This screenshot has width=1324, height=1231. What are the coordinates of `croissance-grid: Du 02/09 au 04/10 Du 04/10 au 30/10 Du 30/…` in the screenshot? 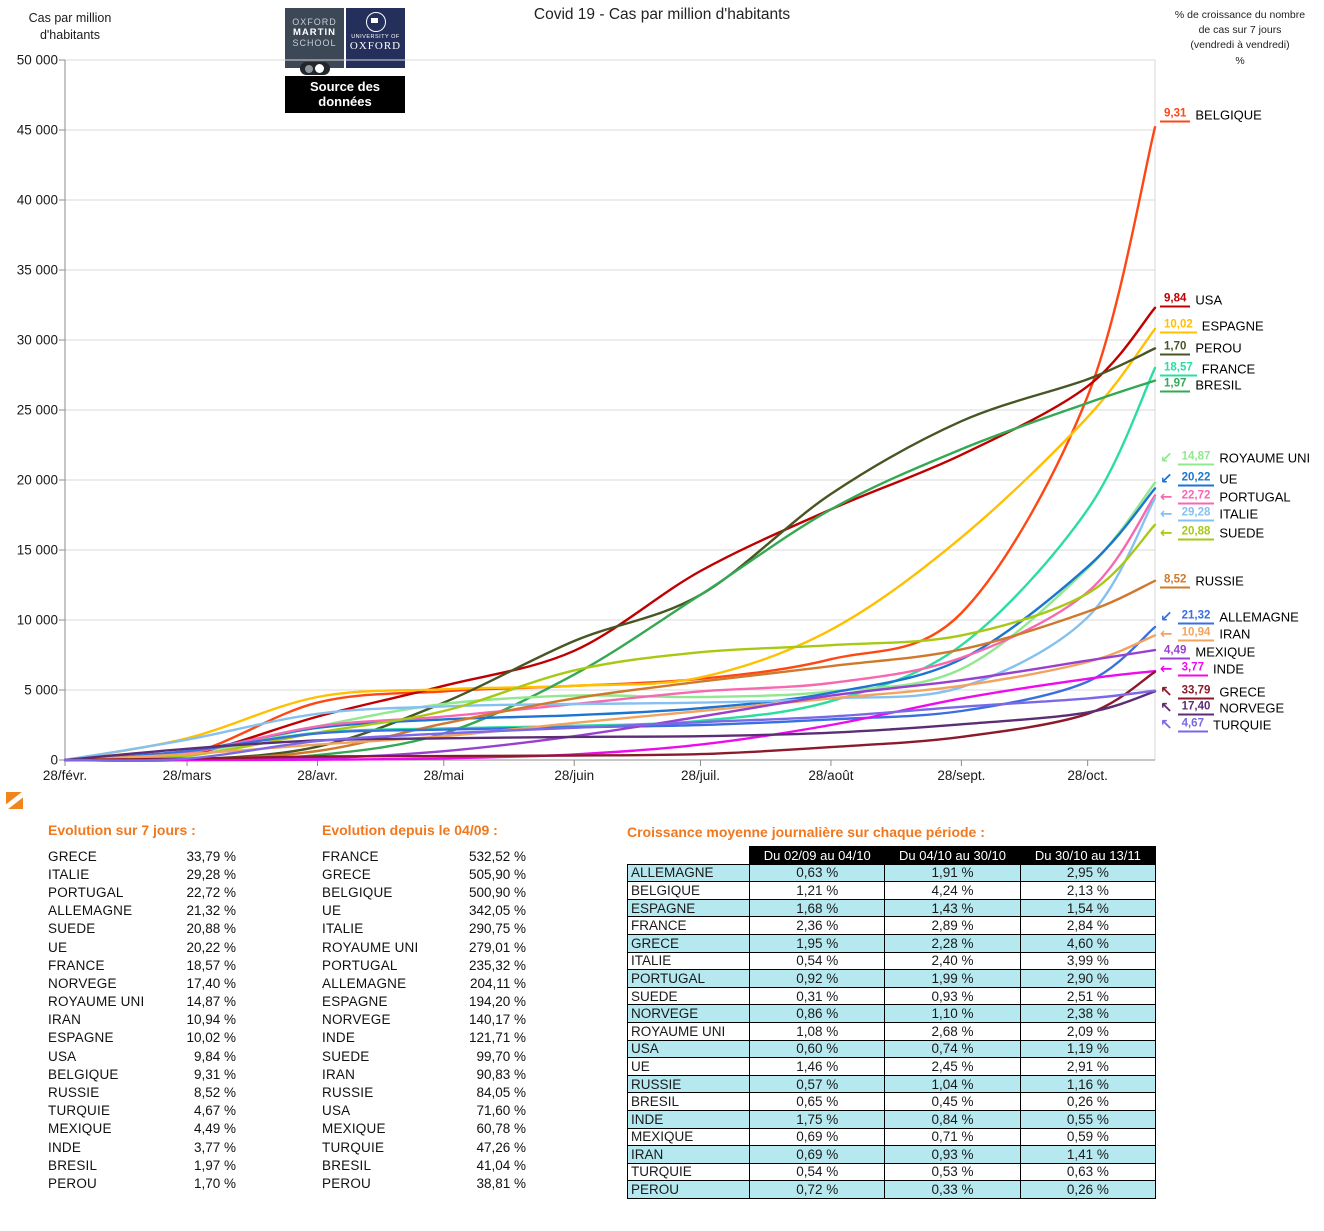 It's located at (891, 1022).